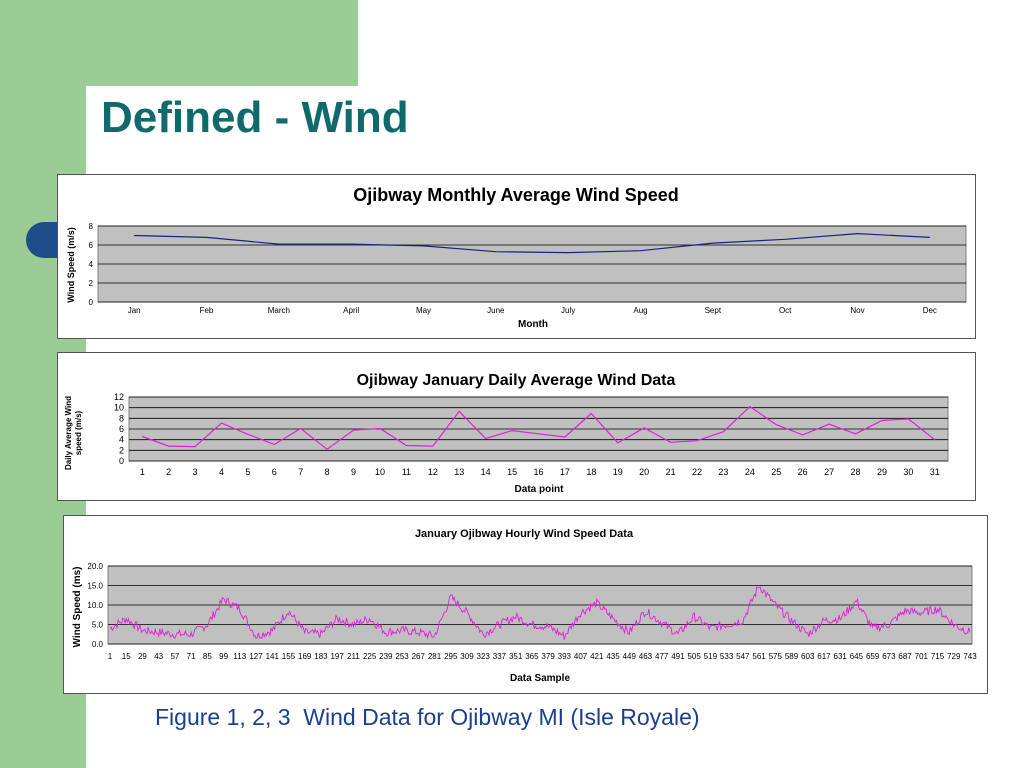 This screenshot has height=768, width=1024. What do you see at coordinates (516, 656) in the screenshot?
I see `x-tick-label: 351` at bounding box center [516, 656].